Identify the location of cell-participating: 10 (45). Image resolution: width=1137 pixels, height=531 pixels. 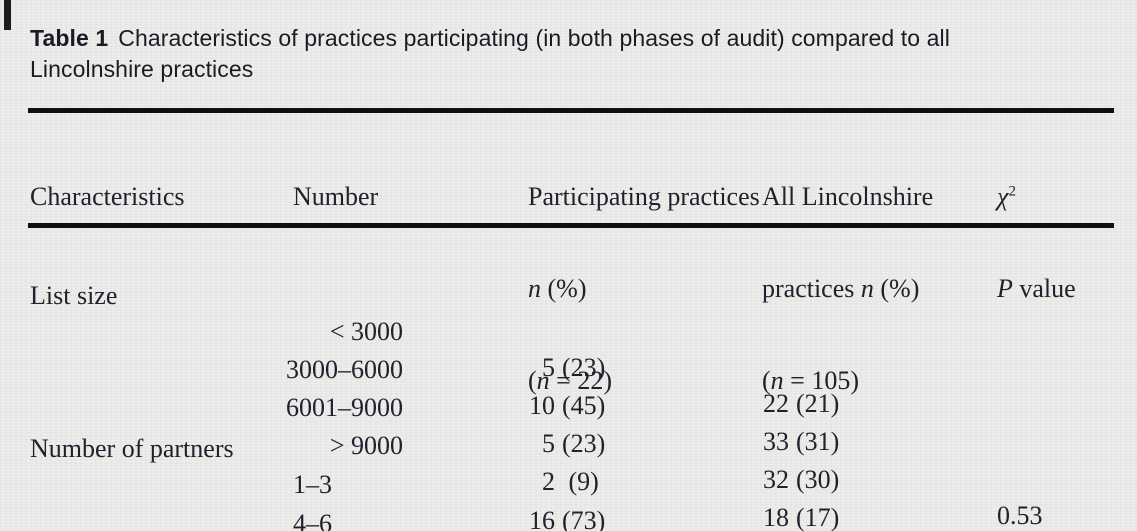
(566, 406).